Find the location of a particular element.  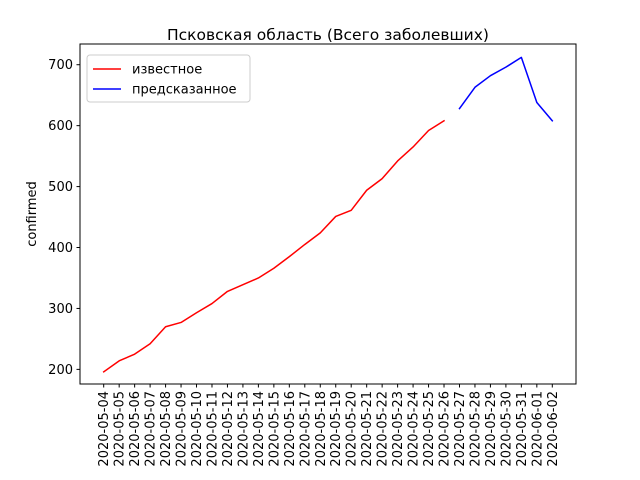

x-tick-label: 2020-05-10 is located at coordinates (197, 429).